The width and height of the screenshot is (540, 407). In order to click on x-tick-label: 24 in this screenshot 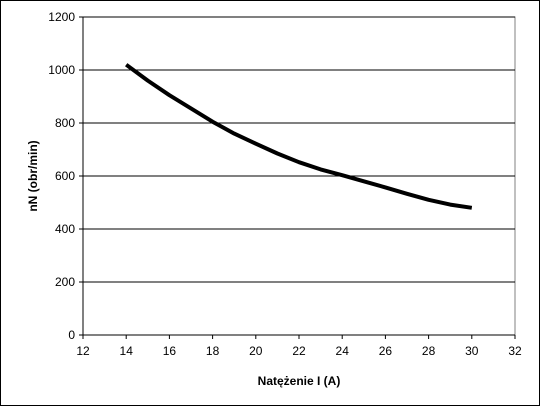, I will do `click(343, 351)`.